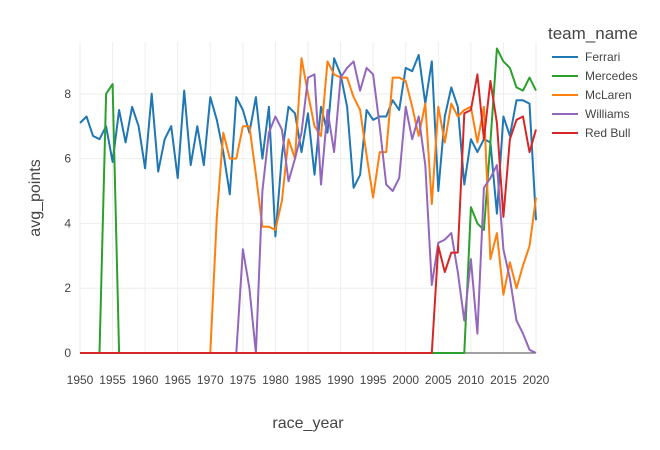 This screenshot has height=450, width=660. What do you see at coordinates (210, 380) in the screenshot?
I see `x-tick-label: 1970` at bounding box center [210, 380].